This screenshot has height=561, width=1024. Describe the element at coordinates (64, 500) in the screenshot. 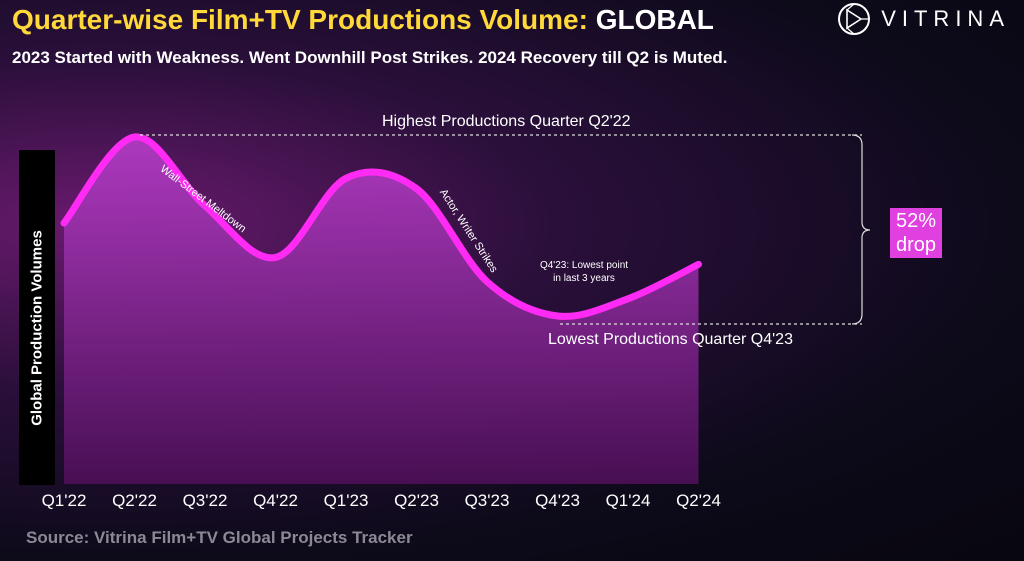

I see `x-tick-label: Q1'22` at that location.